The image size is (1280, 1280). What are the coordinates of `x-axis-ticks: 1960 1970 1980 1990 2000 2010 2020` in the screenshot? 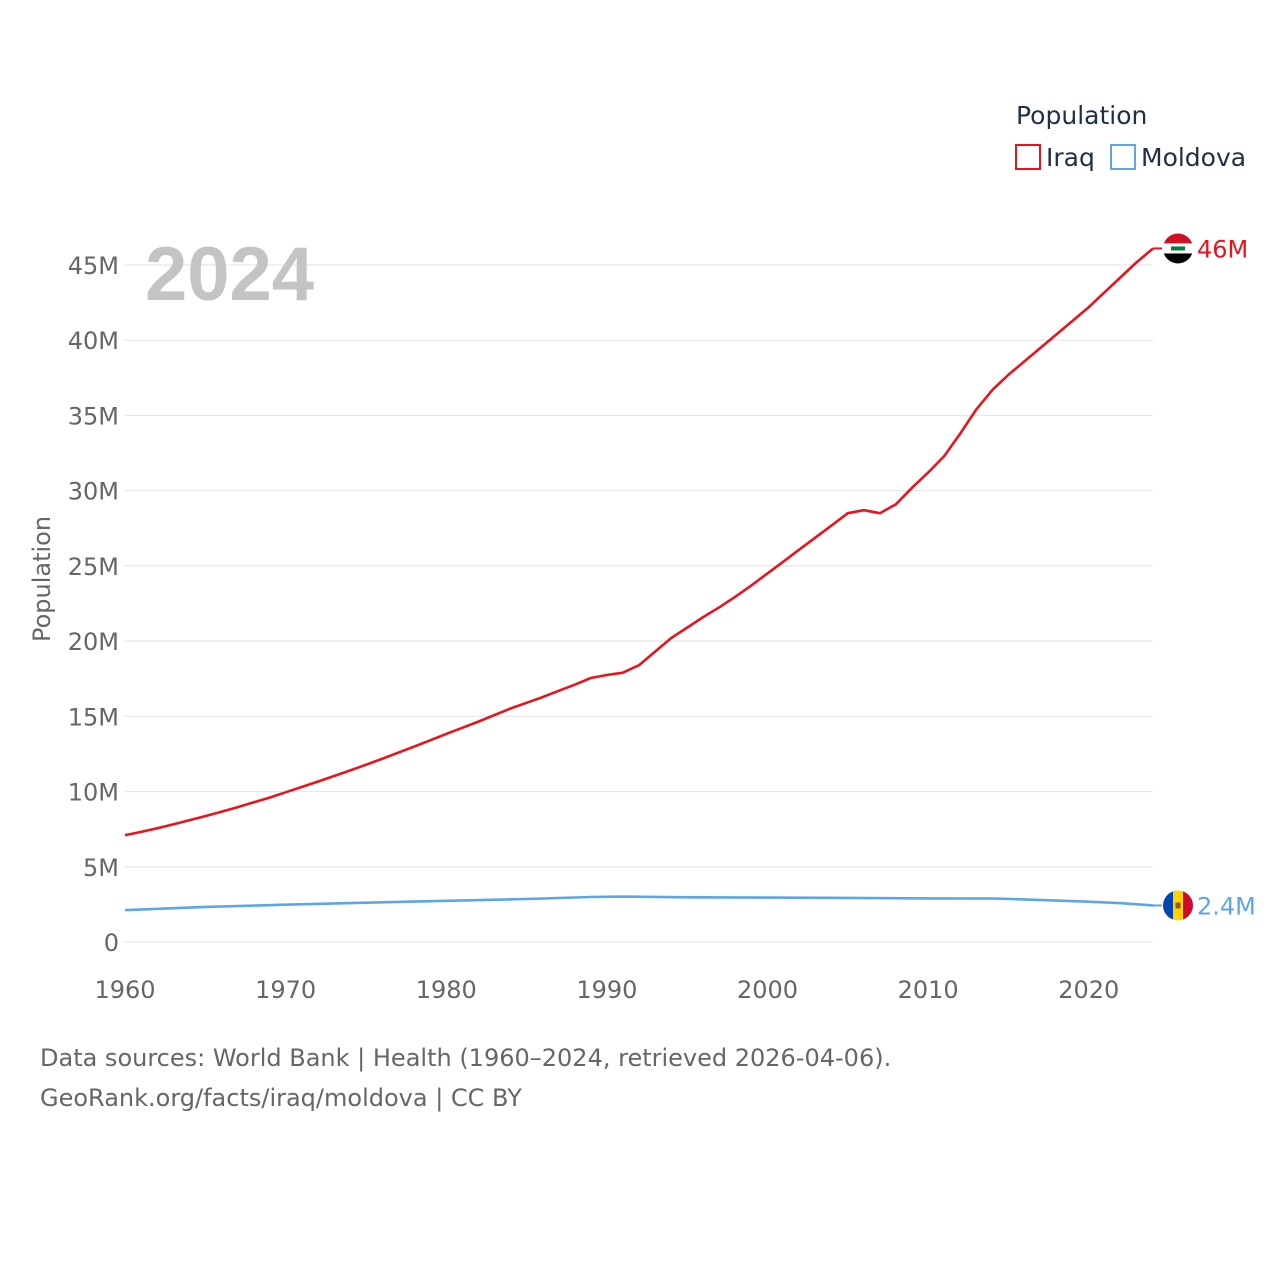 It's located at (606, 990).